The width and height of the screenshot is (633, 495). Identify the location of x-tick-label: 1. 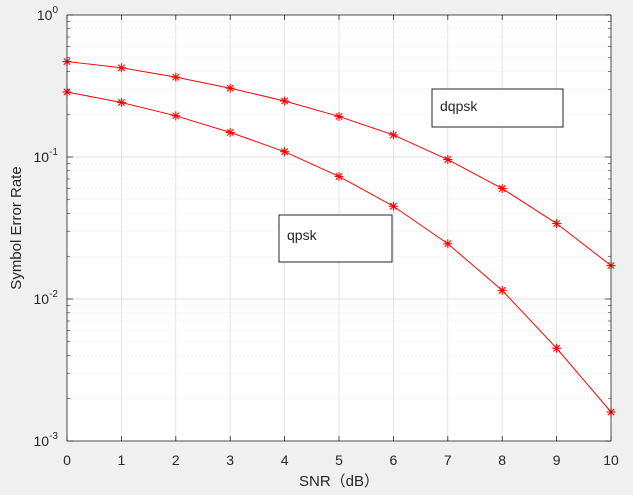
(122, 460).